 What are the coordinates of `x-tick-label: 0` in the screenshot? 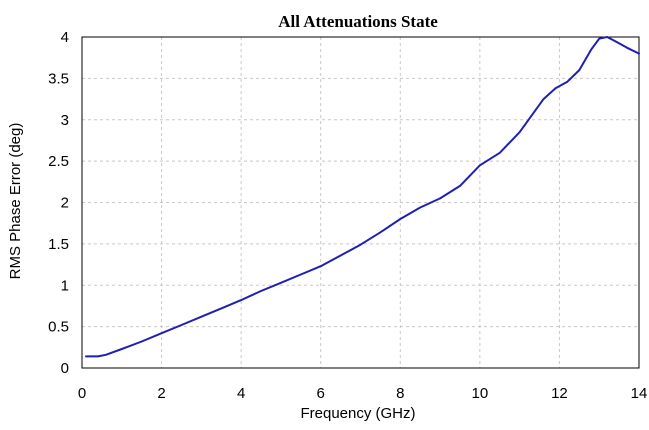 It's located at (82, 393).